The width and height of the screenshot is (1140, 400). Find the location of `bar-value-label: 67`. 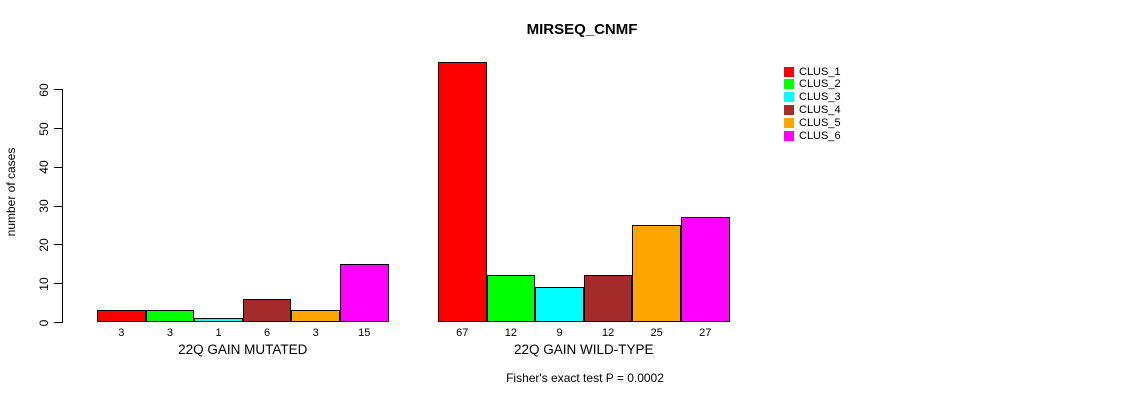

bar-value-label: 67 is located at coordinates (462, 333).